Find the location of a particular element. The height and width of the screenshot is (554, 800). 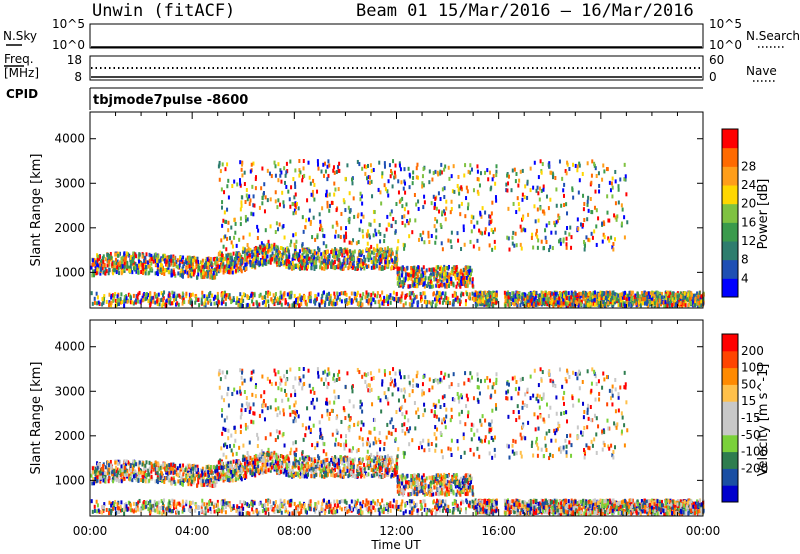

y-tick-label: 1000 is located at coordinates (69, 272).